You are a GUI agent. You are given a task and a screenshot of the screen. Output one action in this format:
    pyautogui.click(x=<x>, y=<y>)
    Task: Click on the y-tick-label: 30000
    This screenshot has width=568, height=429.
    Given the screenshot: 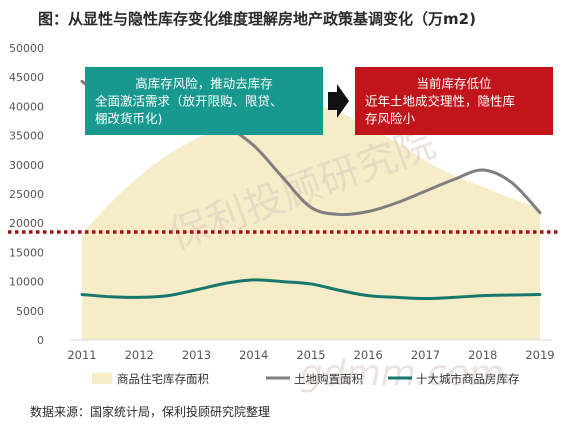 What is the action you would take?
    pyautogui.click(x=26, y=165)
    